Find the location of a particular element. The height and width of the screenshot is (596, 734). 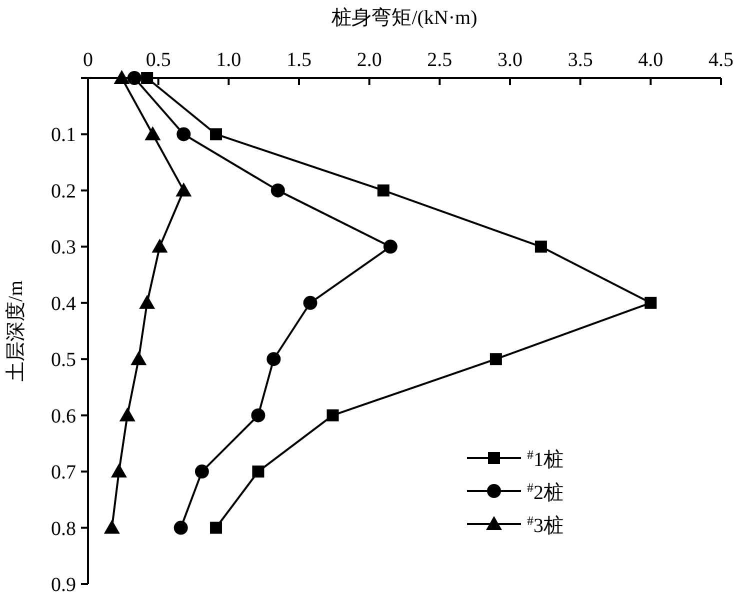

x-tick-label: 2.0 is located at coordinates (369, 60).